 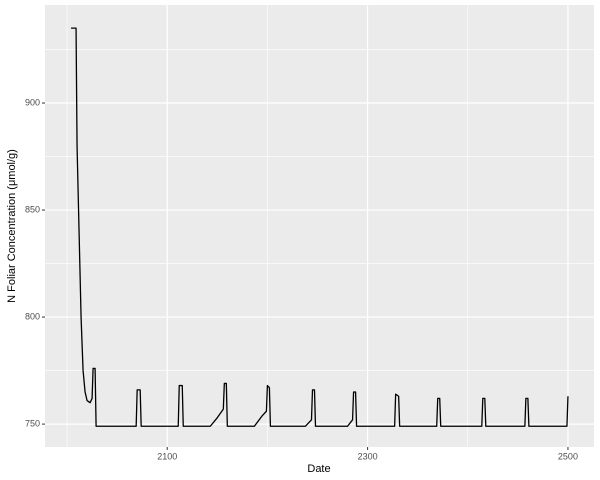 What do you see at coordinates (32, 102) in the screenshot?
I see `y-tick-label: 900` at bounding box center [32, 102].